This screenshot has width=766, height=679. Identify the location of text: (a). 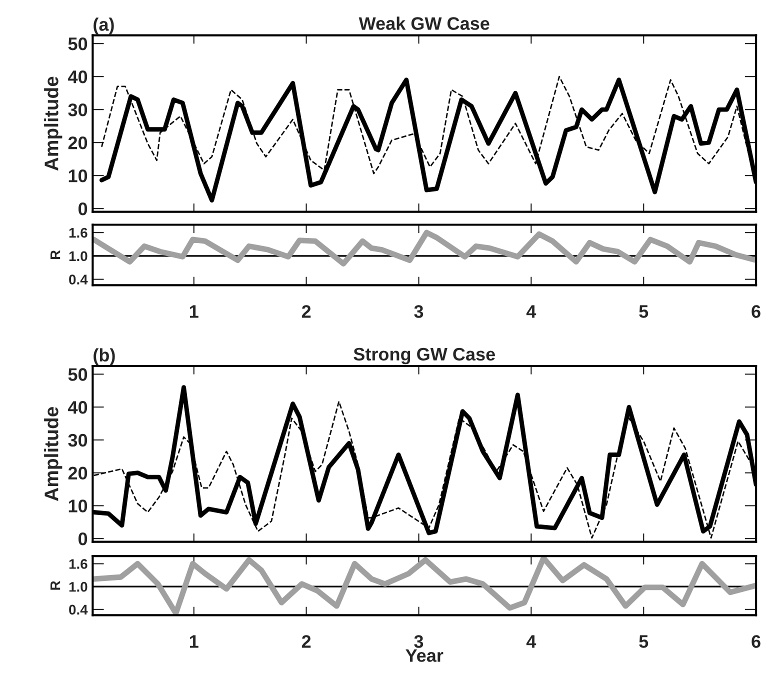
(104, 26).